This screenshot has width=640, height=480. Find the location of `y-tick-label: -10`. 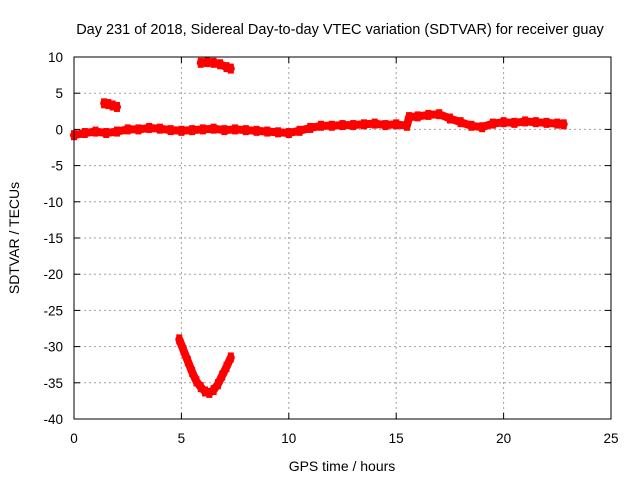

y-tick-label: -10 is located at coordinates (53, 202).